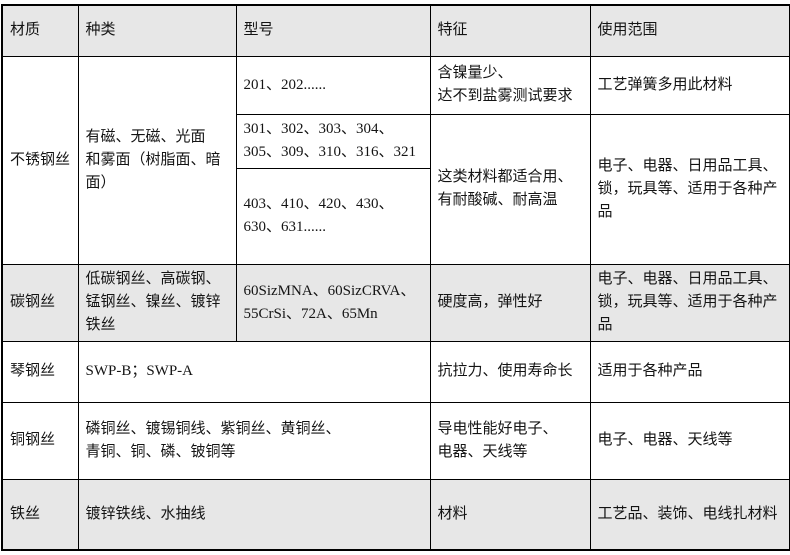  What do you see at coordinates (689, 371) in the screenshot?
I see `piano-usage-cell: 适用于各种产品` at bounding box center [689, 371].